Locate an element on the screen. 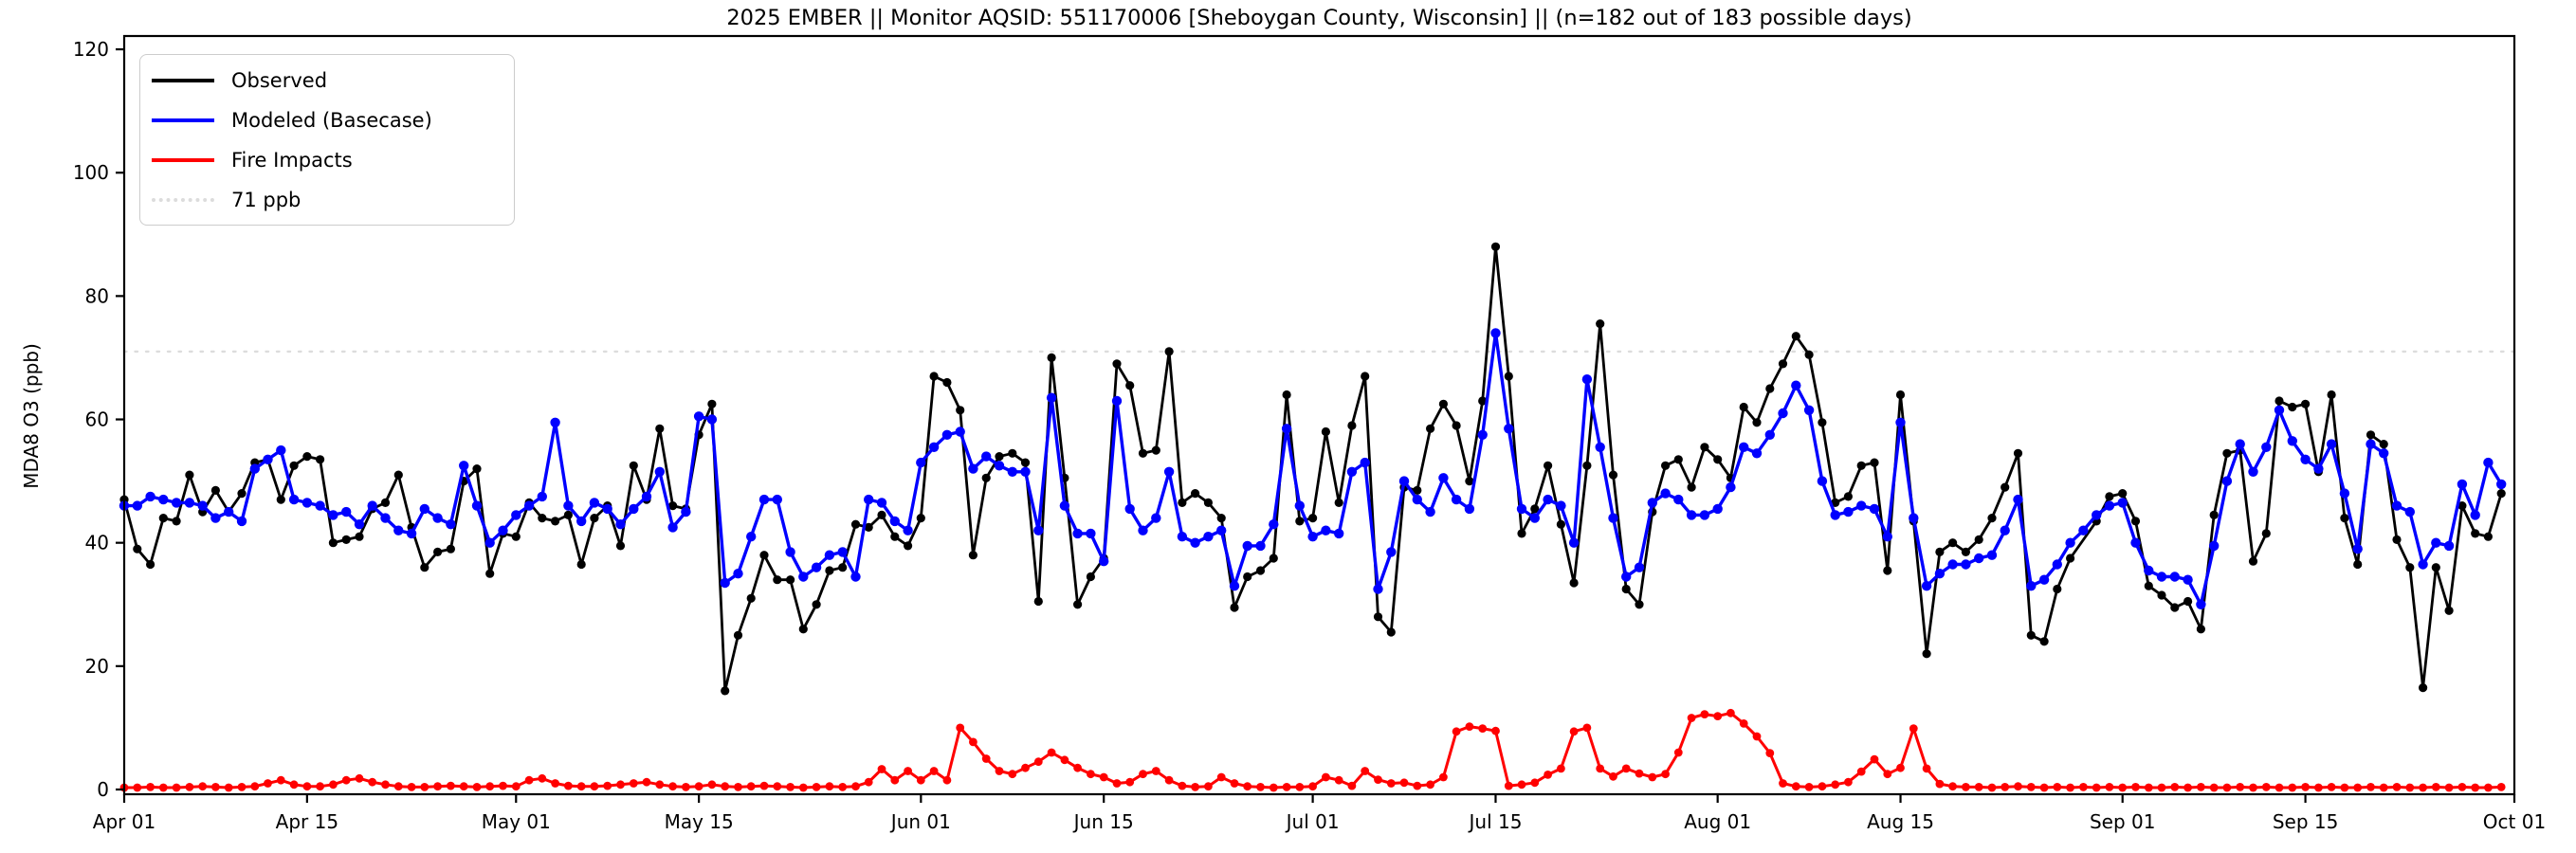 This screenshot has width=2576, height=853. legend-label: 71 ppb is located at coordinates (266, 199).